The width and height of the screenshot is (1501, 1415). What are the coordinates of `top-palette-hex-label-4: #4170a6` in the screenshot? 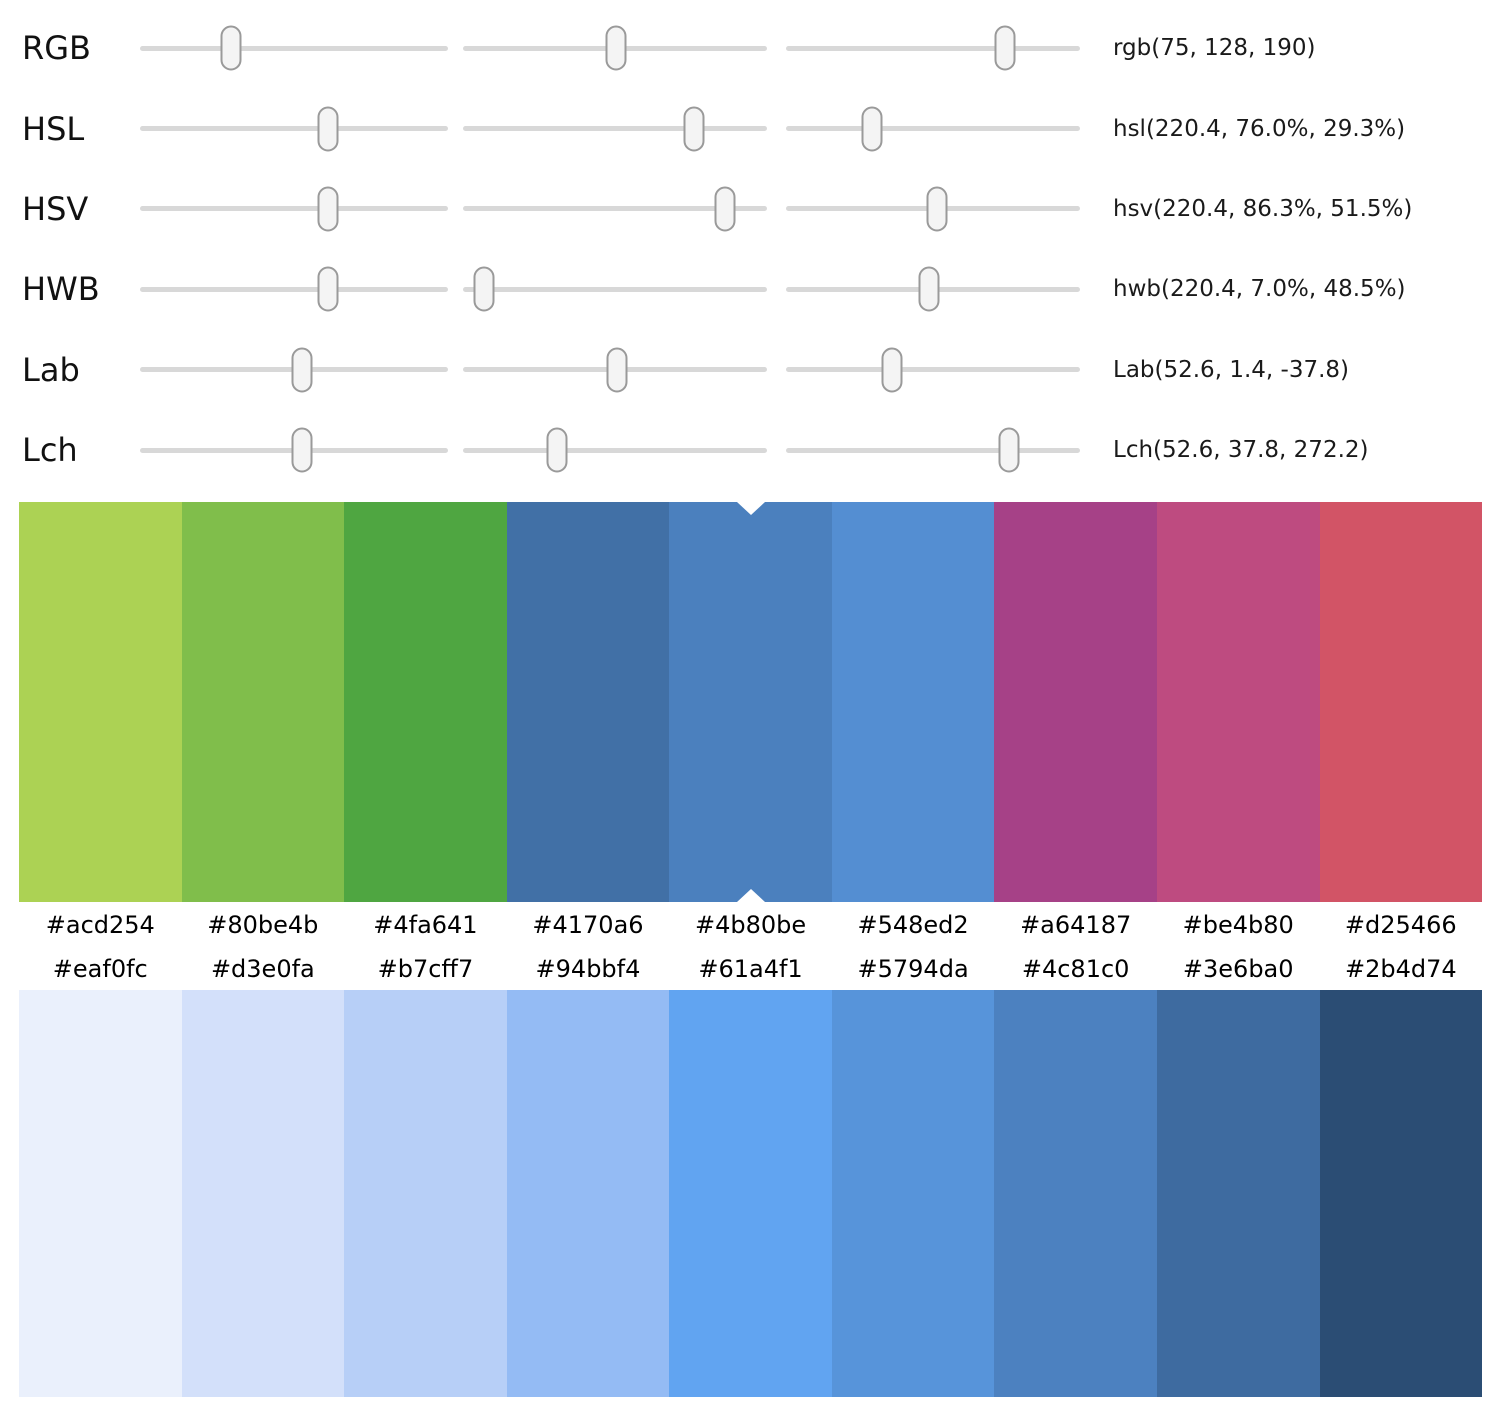 It's located at (588, 925).